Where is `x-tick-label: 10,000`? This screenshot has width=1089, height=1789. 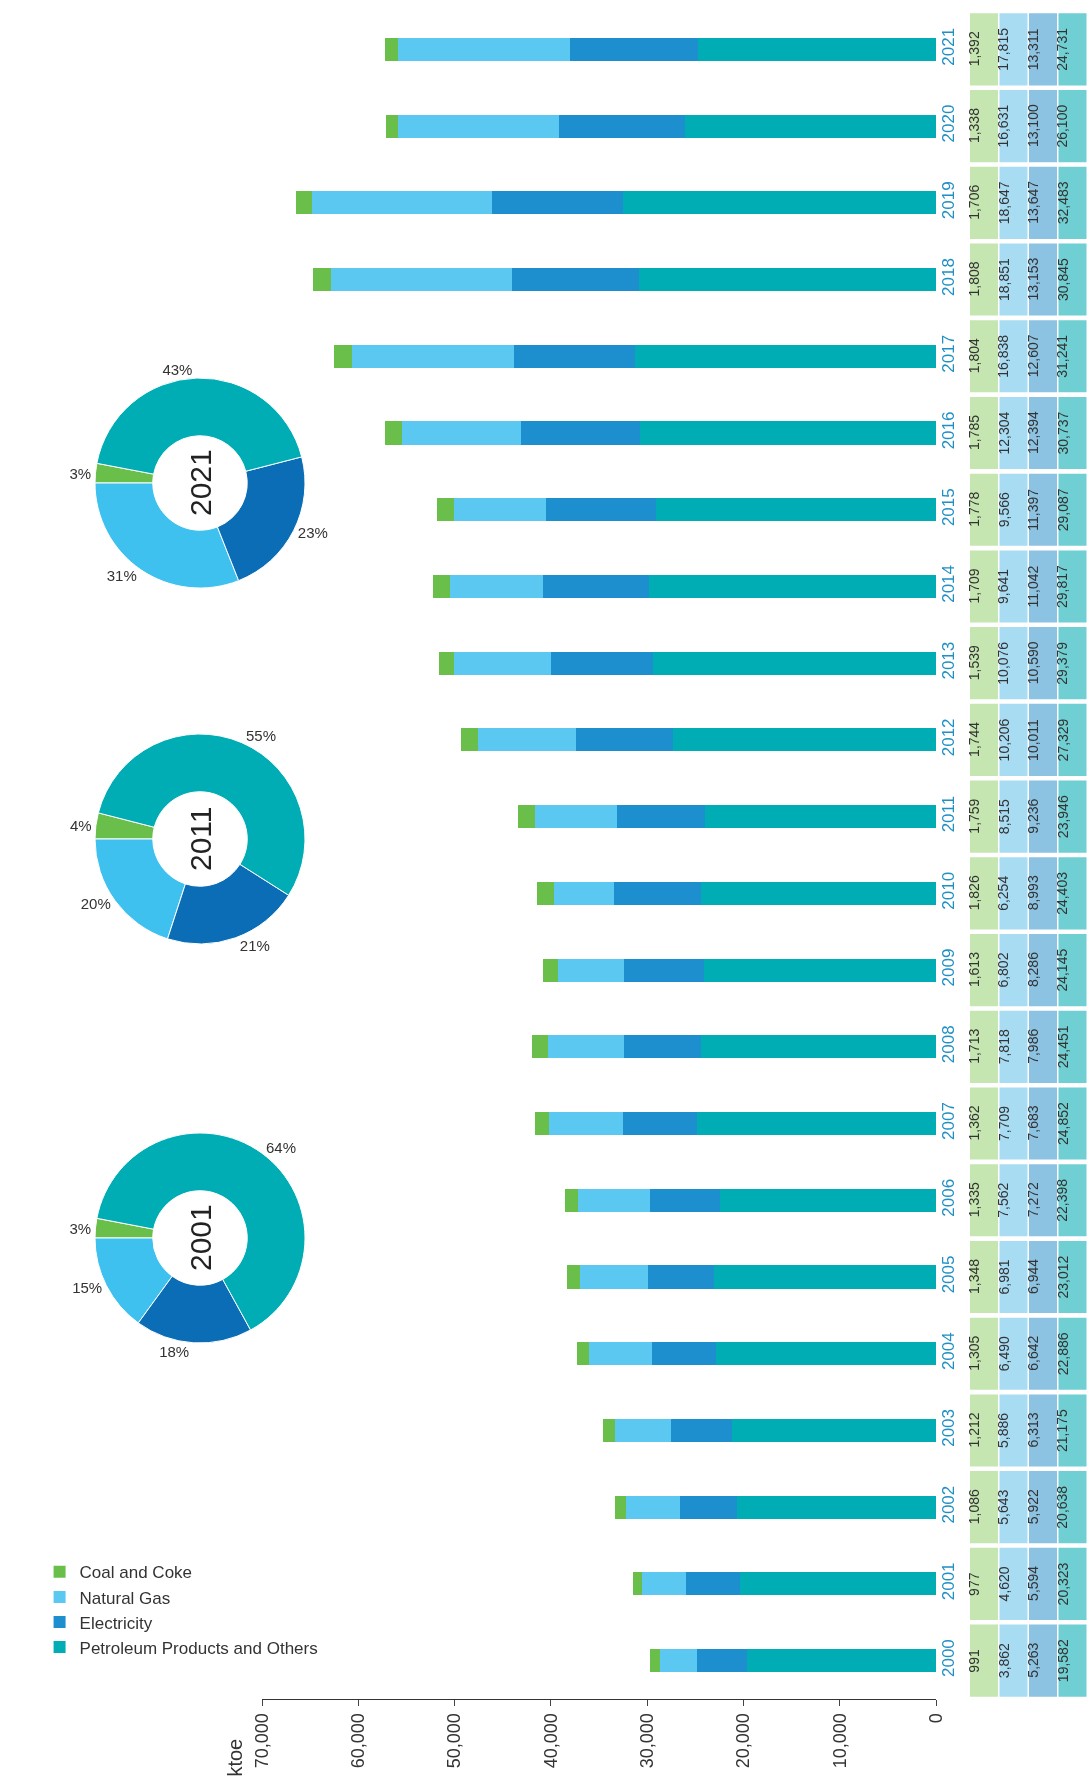
x-tick-label: 10,000 is located at coordinates (839, 1741).